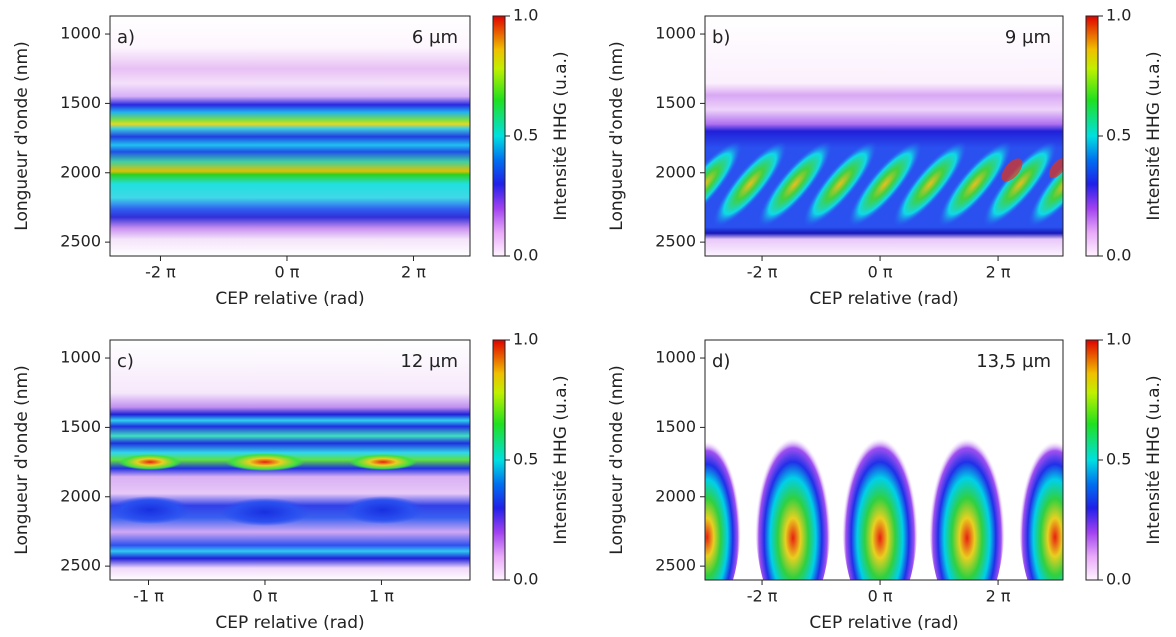 This screenshot has width=1176, height=637. What do you see at coordinates (1028, 37) in the screenshot?
I see `annotation: 9 µm` at bounding box center [1028, 37].